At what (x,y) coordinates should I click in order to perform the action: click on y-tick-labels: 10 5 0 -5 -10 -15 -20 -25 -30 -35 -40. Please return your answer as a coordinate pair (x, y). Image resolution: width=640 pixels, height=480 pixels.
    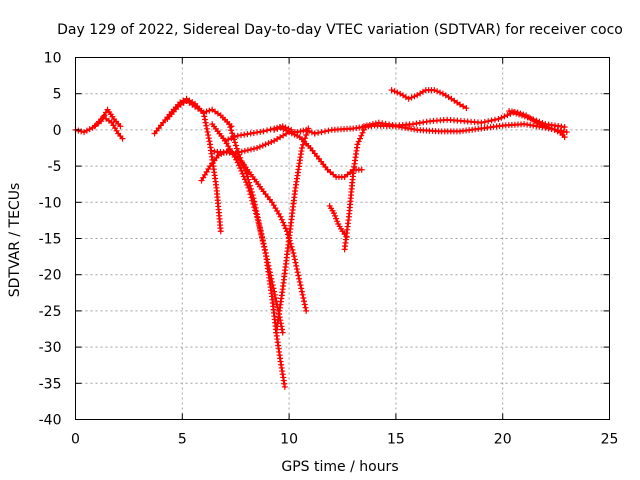
    Looking at the image, I should click on (50, 240).